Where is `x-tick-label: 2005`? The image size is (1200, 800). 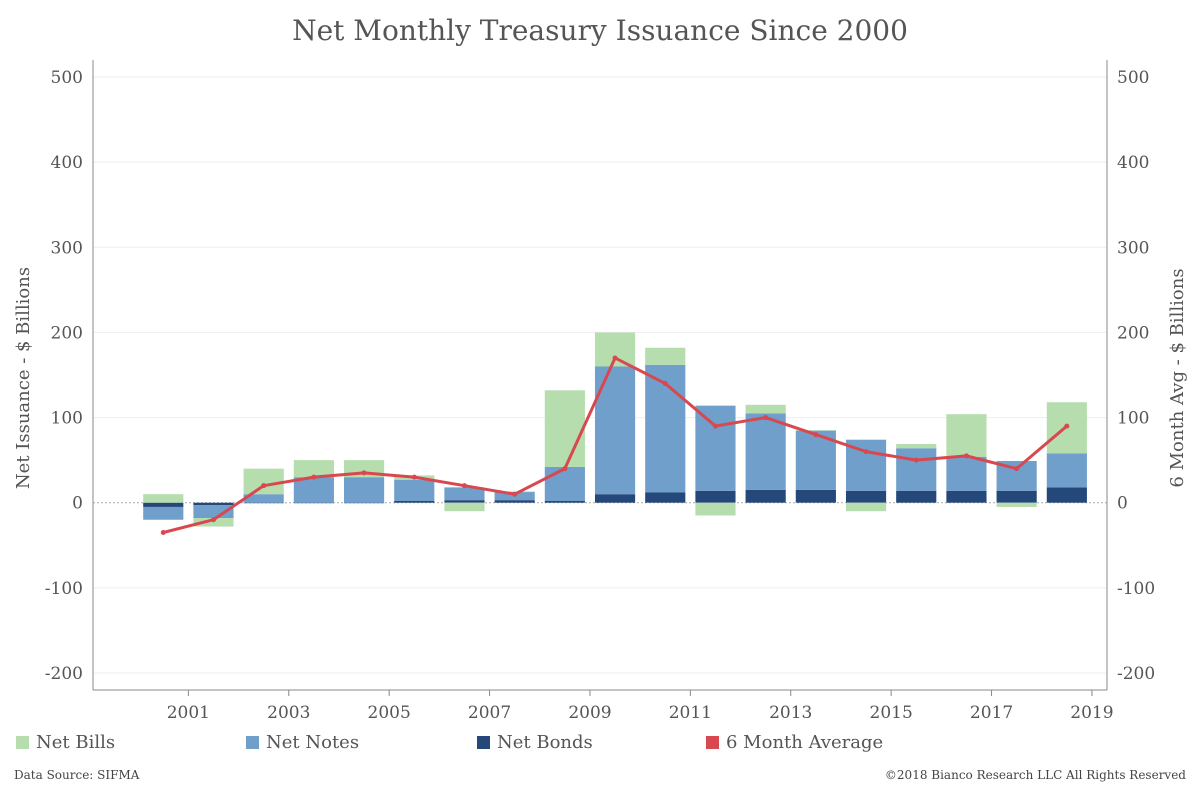
x-tick-label: 2005 is located at coordinates (389, 713).